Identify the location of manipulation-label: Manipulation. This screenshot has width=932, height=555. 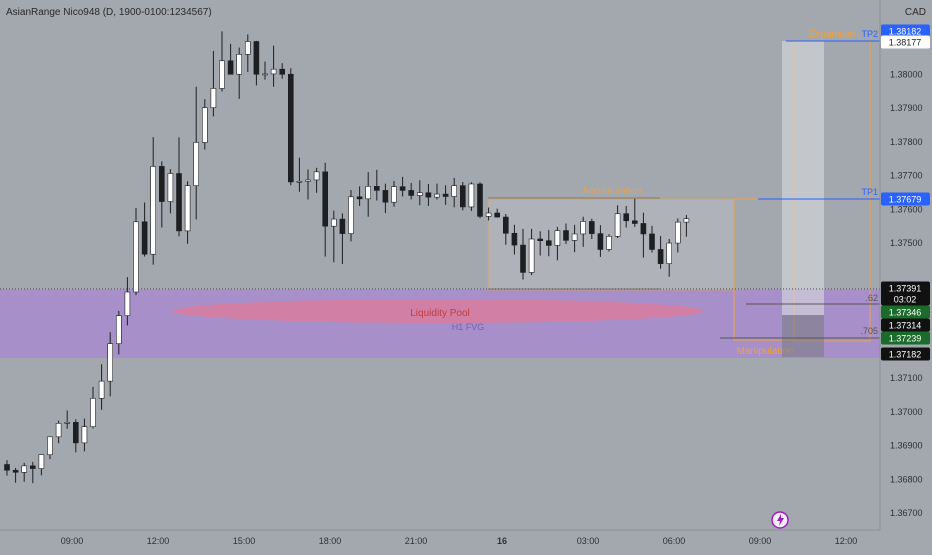
(765, 351).